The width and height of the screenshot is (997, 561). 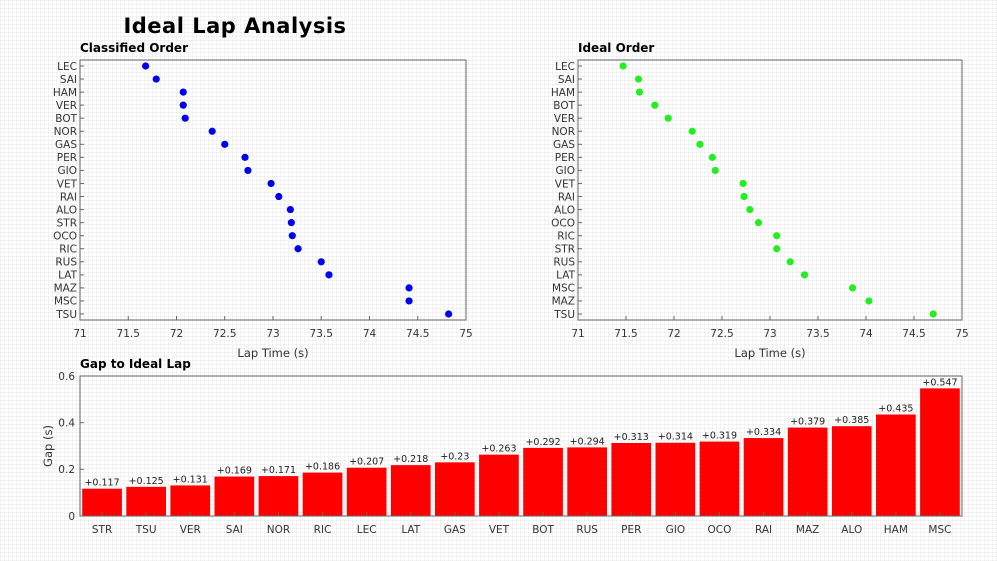 What do you see at coordinates (750, 209) in the screenshot?
I see `ideal-point-alo` at bounding box center [750, 209].